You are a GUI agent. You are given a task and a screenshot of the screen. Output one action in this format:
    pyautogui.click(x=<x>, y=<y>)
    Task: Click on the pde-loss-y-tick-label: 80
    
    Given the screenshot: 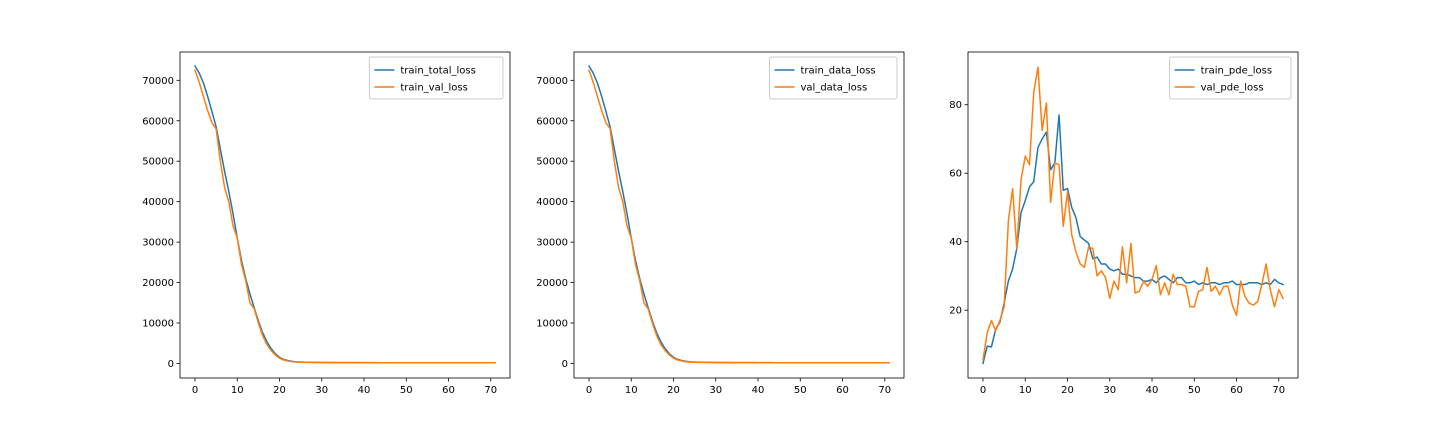 What is the action you would take?
    pyautogui.click(x=955, y=105)
    